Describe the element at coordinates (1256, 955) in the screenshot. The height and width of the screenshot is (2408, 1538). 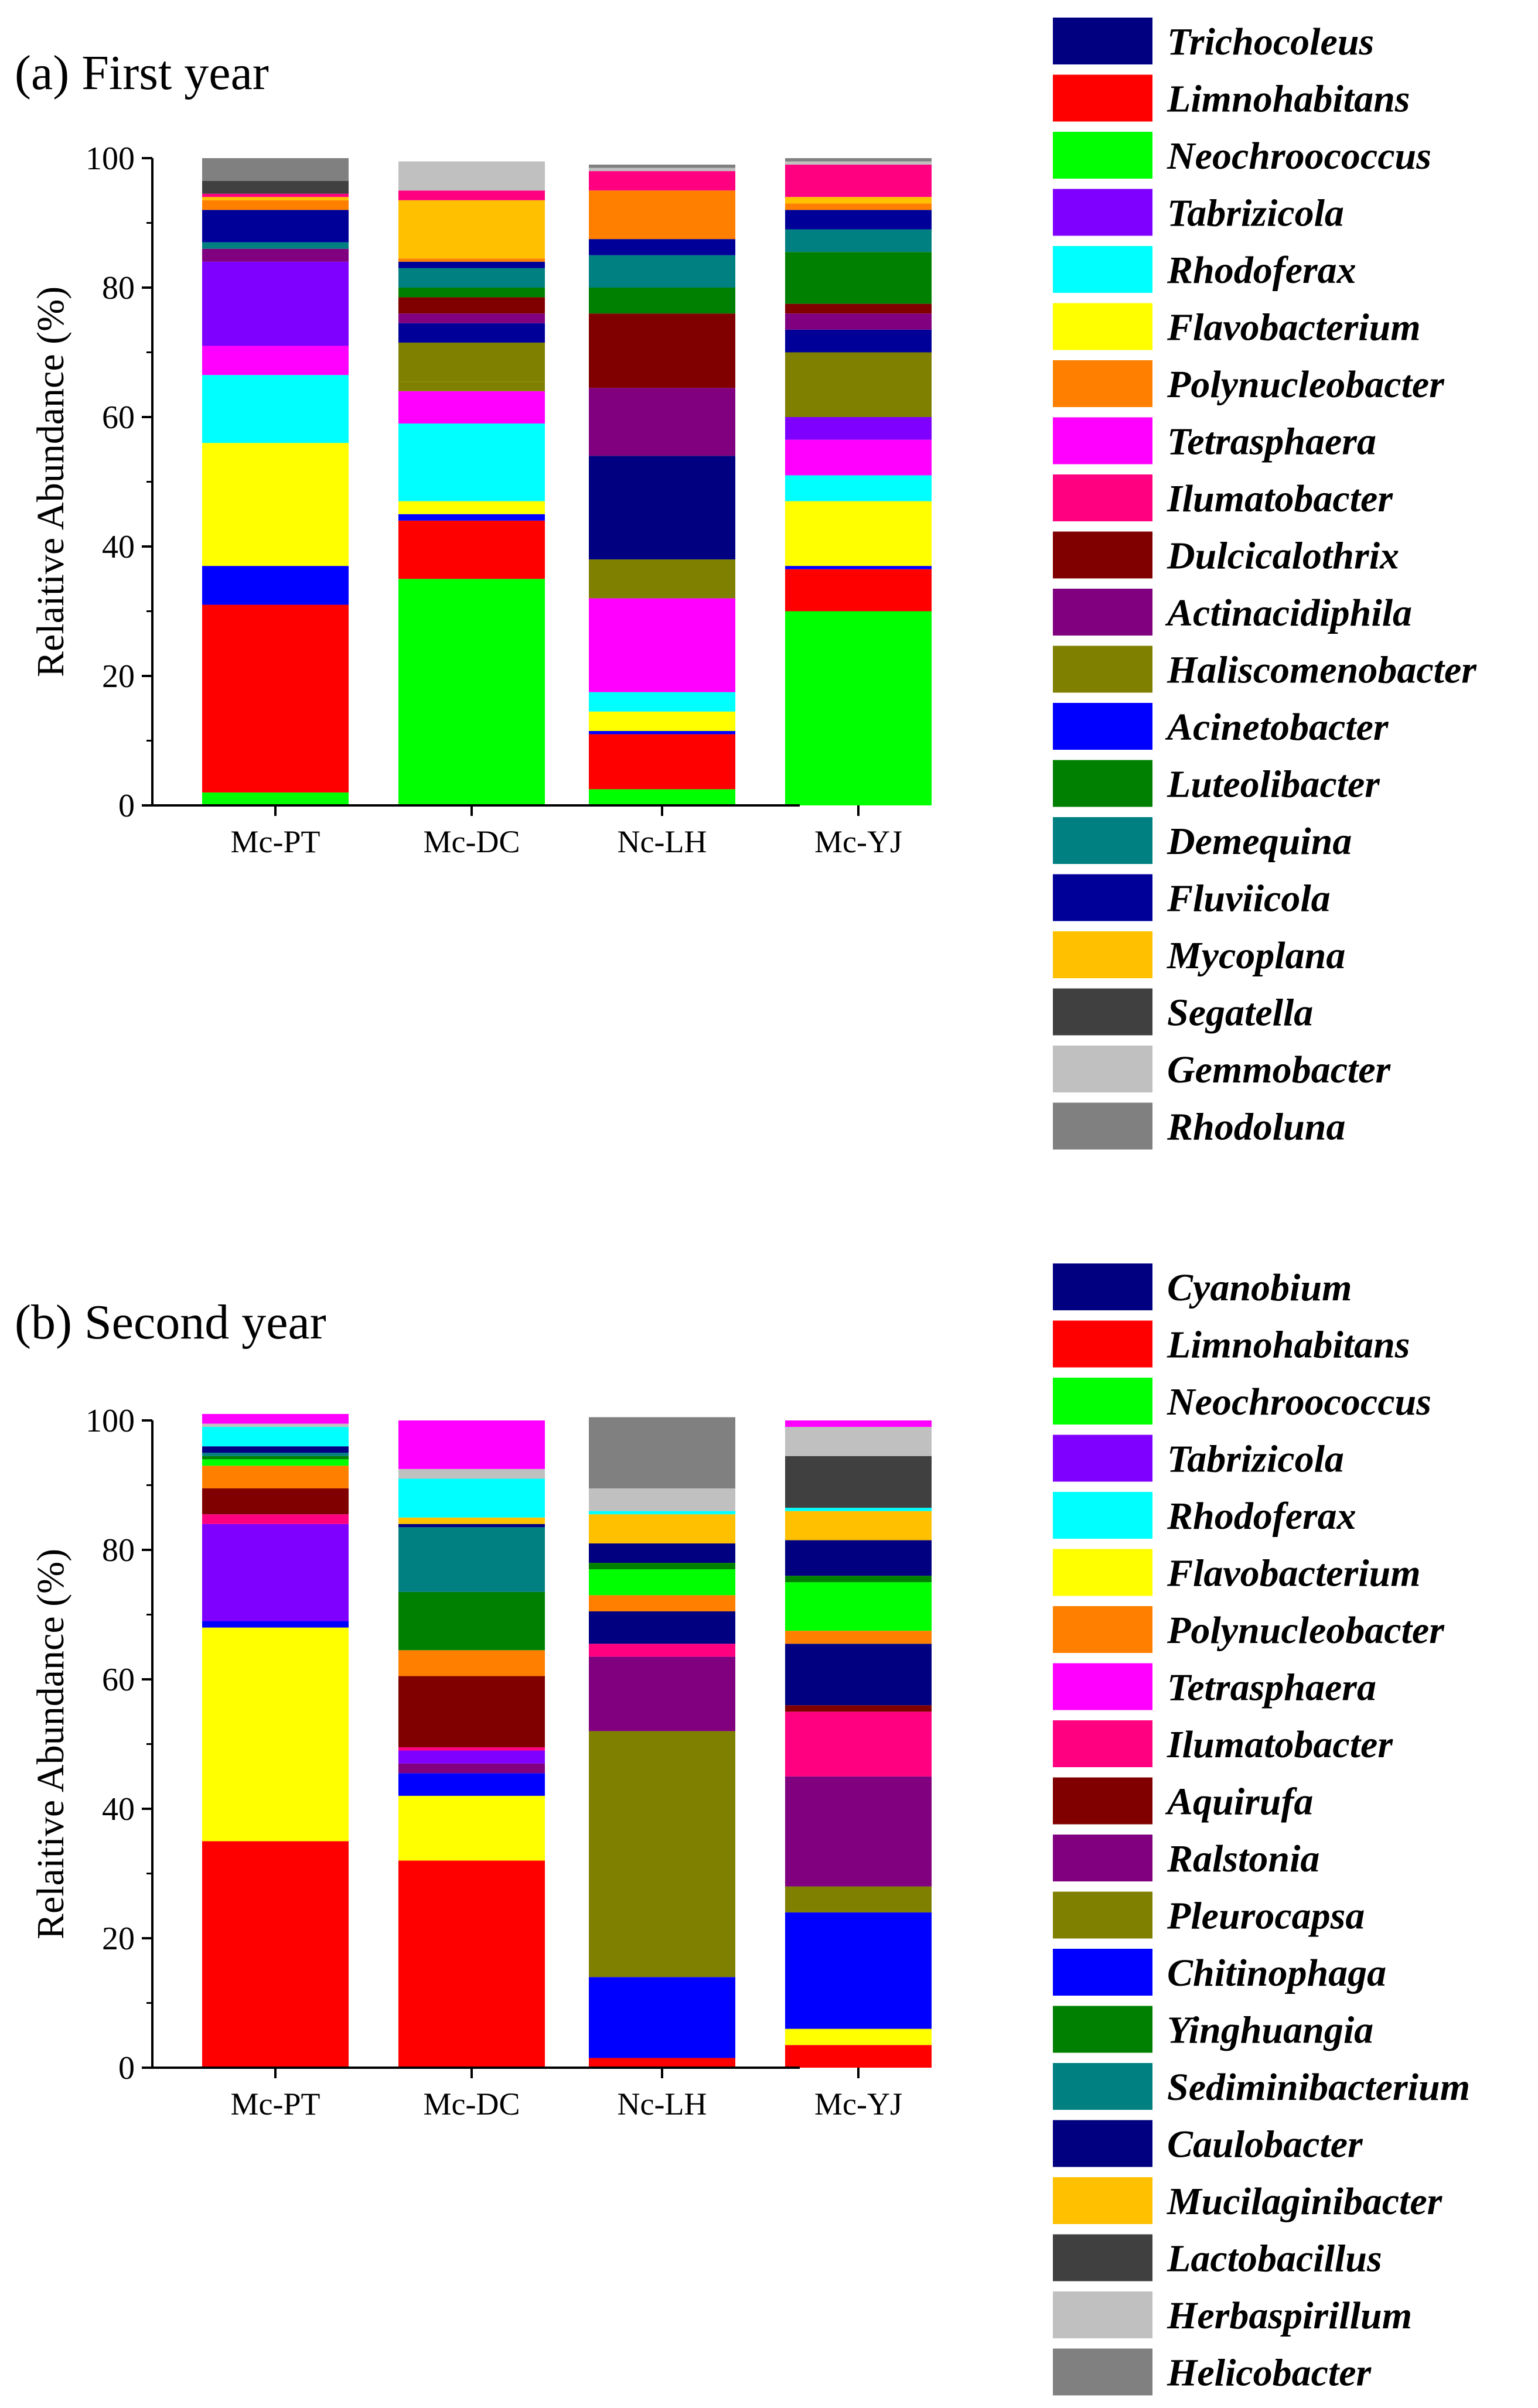
I see `legend-label: Mycoplana` at that location.